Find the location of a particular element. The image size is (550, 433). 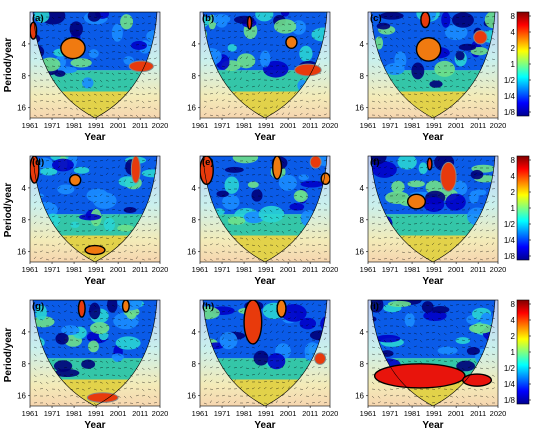

panel-i: 4 8 16 1961 1971 1981 1991 2001 2011 2020 Year (i) is located at coordinates (431, 365).